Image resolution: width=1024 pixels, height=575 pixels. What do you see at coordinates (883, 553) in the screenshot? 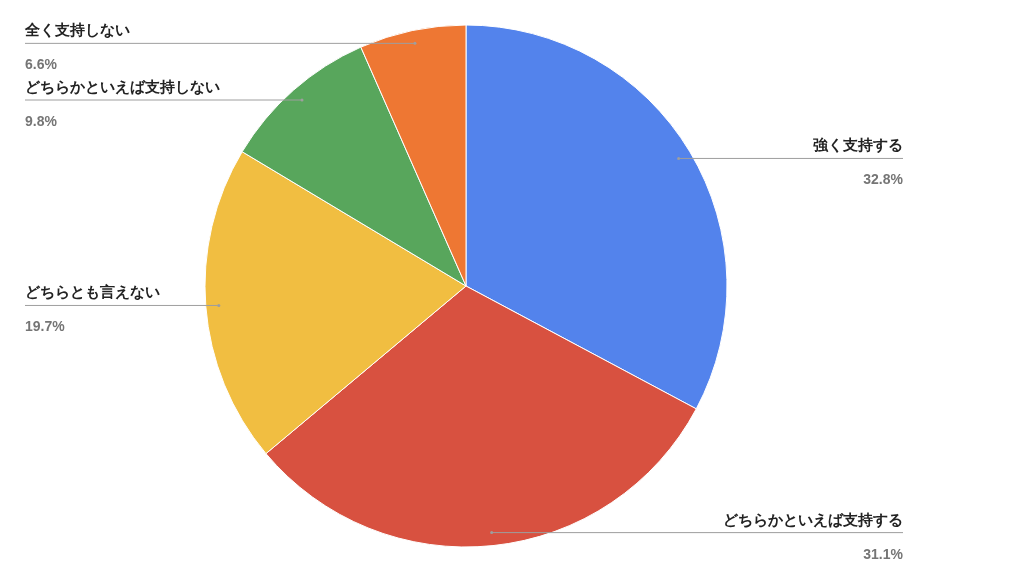
I see `data-label: 31.1%` at bounding box center [883, 553].